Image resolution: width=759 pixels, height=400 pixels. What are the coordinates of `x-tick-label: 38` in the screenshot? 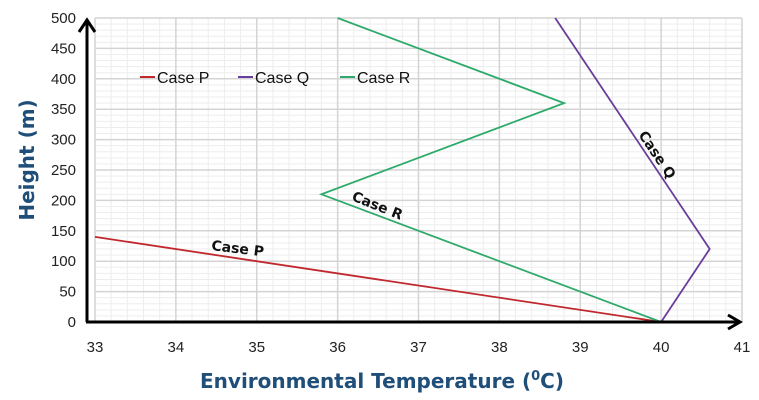 It's located at (499, 347).